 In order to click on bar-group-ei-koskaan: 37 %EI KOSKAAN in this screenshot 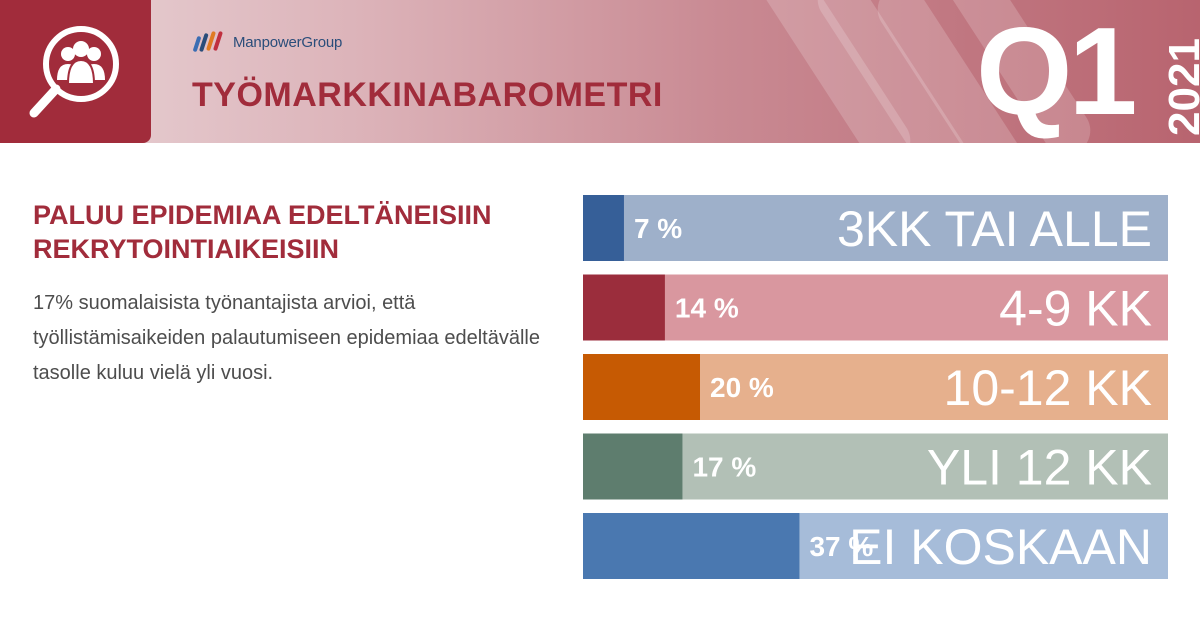, I will do `click(875, 546)`.